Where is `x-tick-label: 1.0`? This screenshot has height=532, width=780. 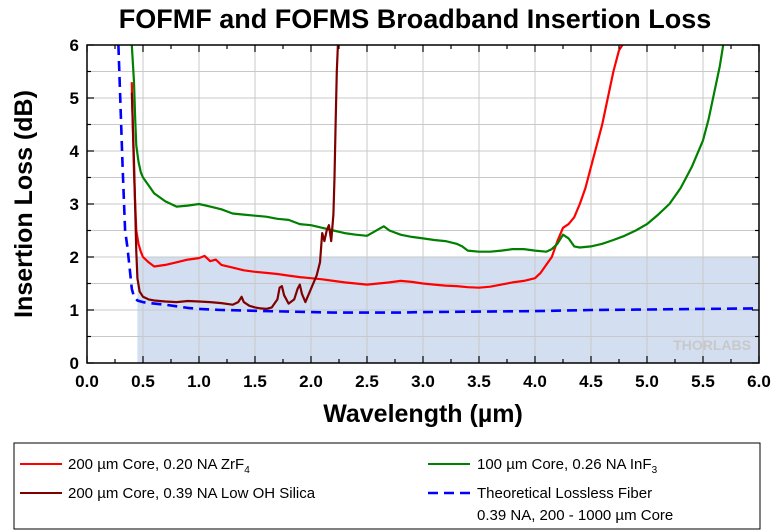 x-tick-label: 1.0 is located at coordinates (199, 381).